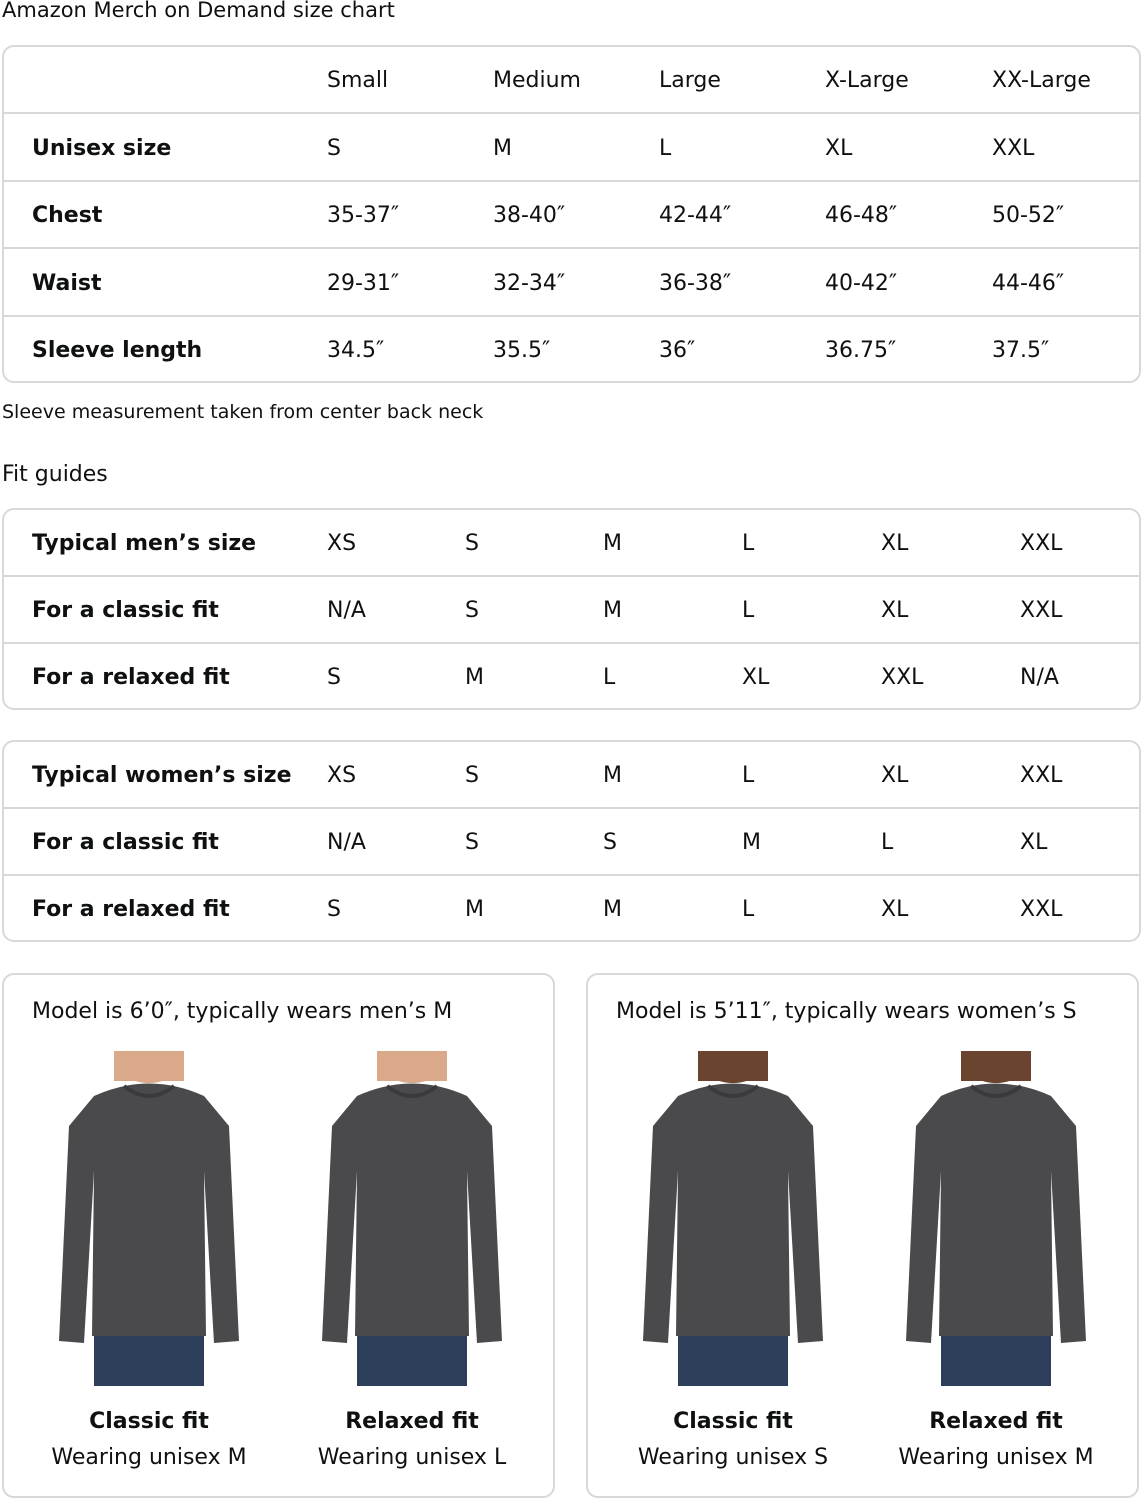  I want to click on table-cell: 35-37″, so click(363, 215).